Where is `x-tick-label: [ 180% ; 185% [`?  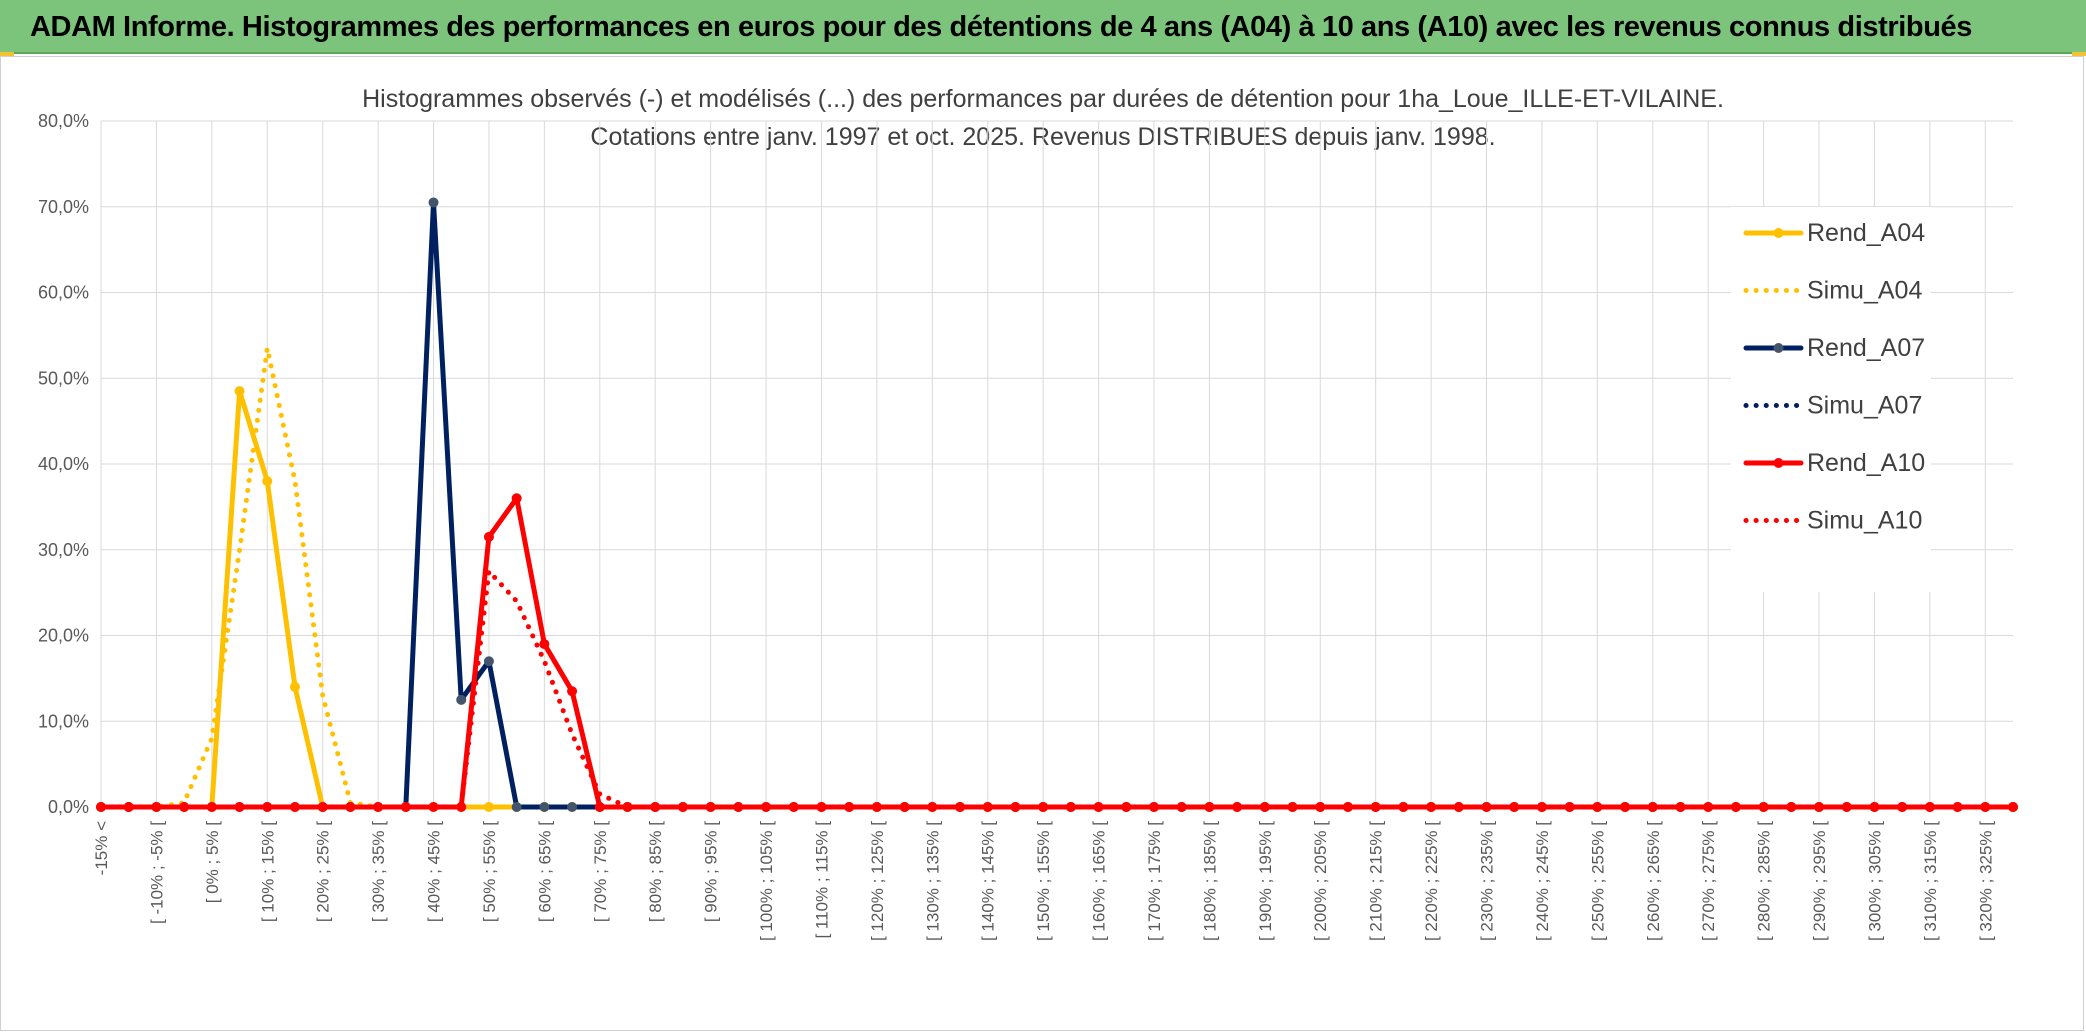
x-tick-label: [ 180% ; 185% [ is located at coordinates (1209, 881).